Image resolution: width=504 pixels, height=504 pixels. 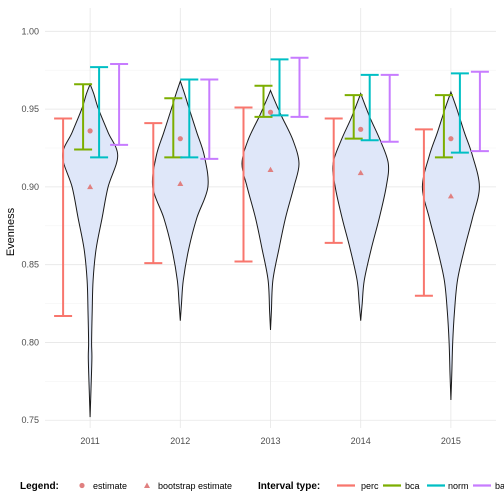 What do you see at coordinates (270, 169) in the screenshot?
I see `bootstrap-point-2013` at bounding box center [270, 169].